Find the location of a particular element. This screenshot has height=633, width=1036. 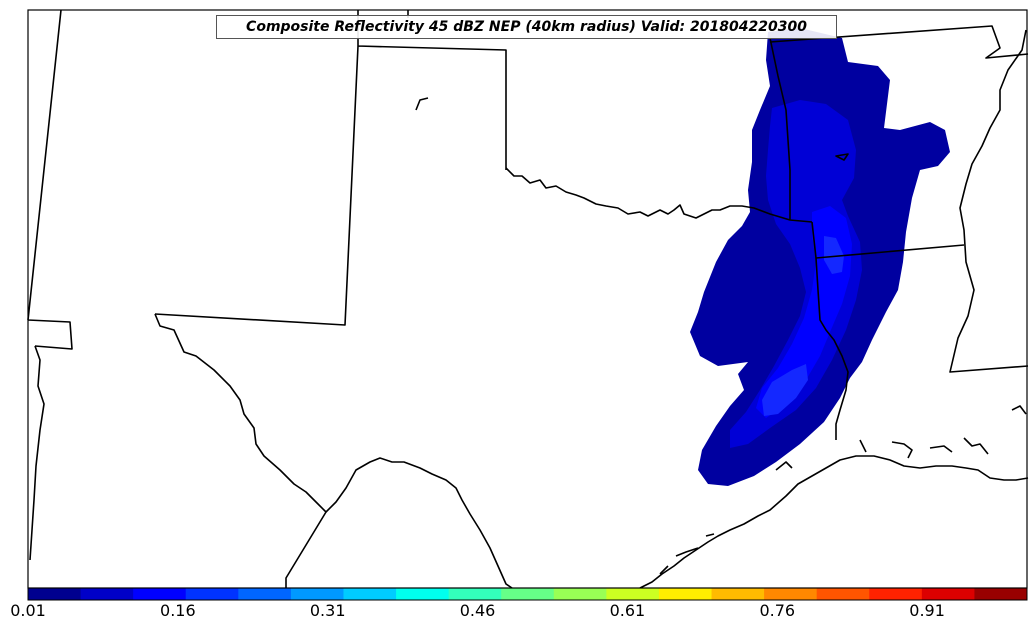

arkansas-north-border is located at coordinates (899, 42).